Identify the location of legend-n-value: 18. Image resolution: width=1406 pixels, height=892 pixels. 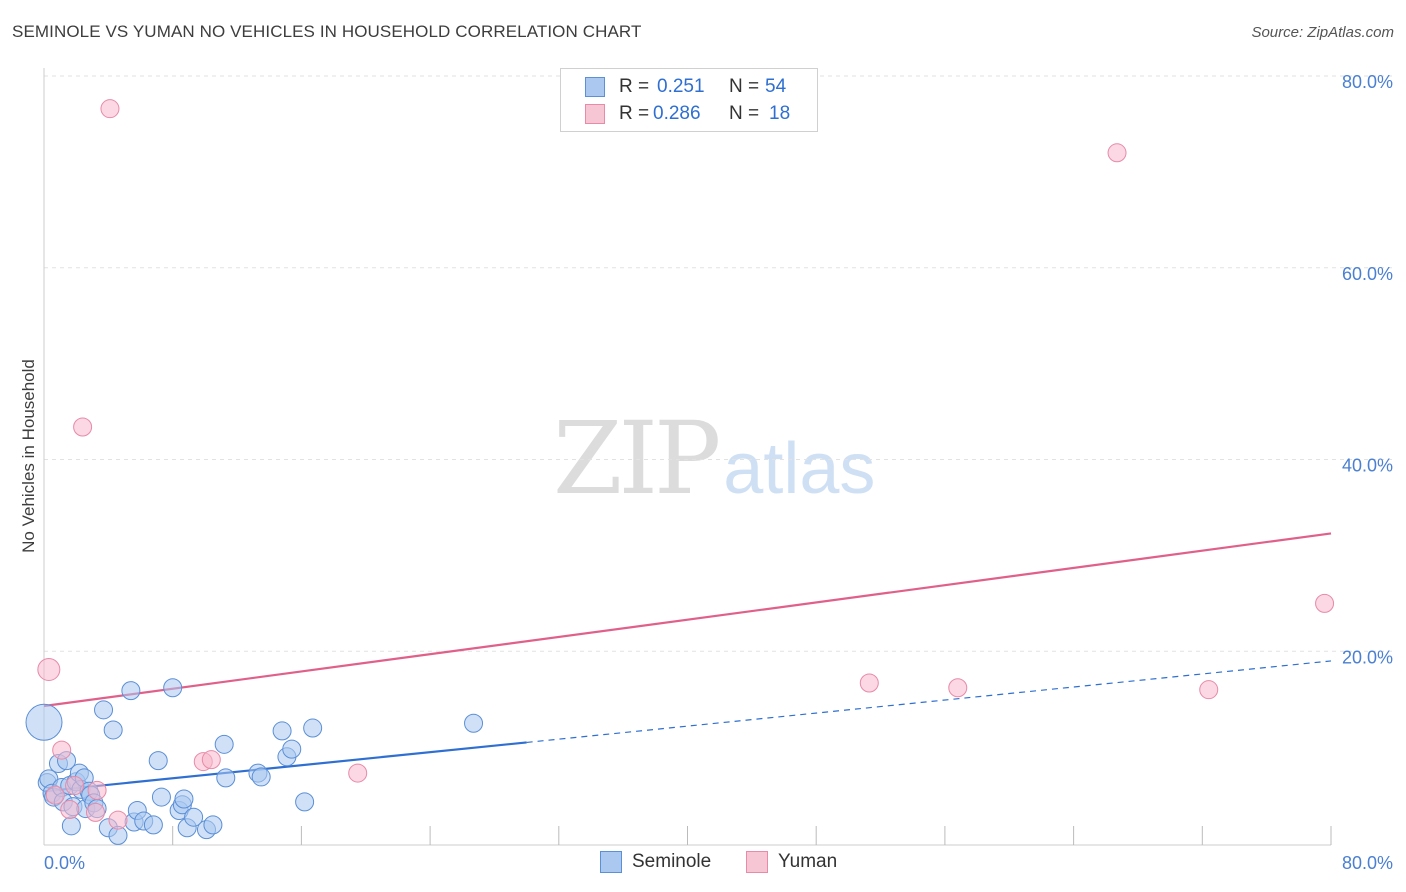
(780, 113).